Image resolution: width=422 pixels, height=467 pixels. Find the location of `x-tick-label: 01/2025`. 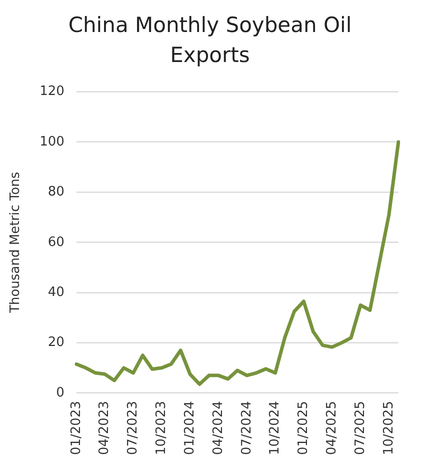

x-tick-label: 01/2025 is located at coordinates (304, 428).